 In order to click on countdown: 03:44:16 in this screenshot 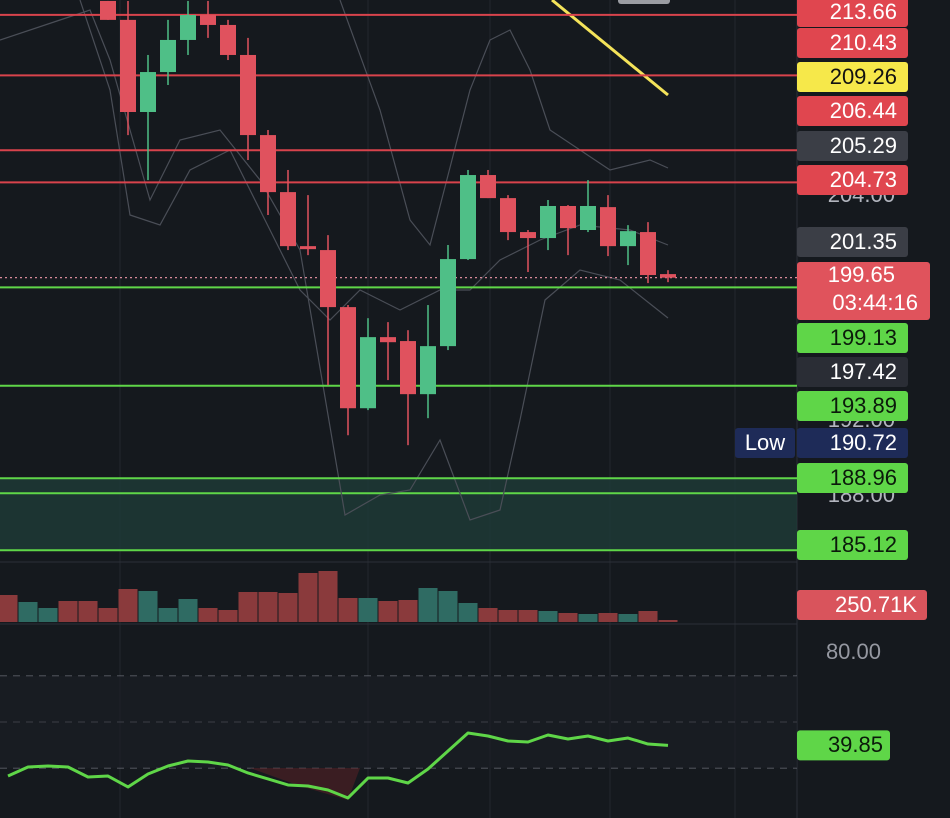, I will do `click(875, 302)`.